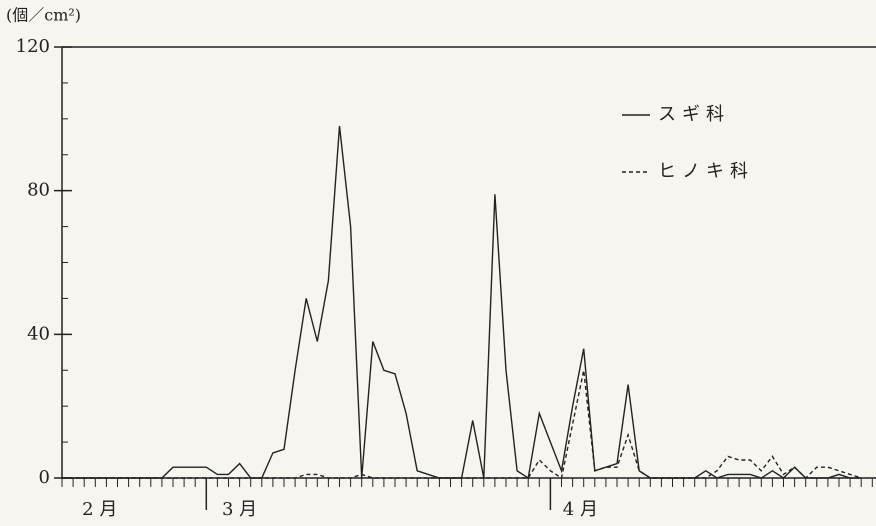 Image resolution: width=876 pixels, height=526 pixels. I want to click on y-tick-label: 120, so click(33, 46).